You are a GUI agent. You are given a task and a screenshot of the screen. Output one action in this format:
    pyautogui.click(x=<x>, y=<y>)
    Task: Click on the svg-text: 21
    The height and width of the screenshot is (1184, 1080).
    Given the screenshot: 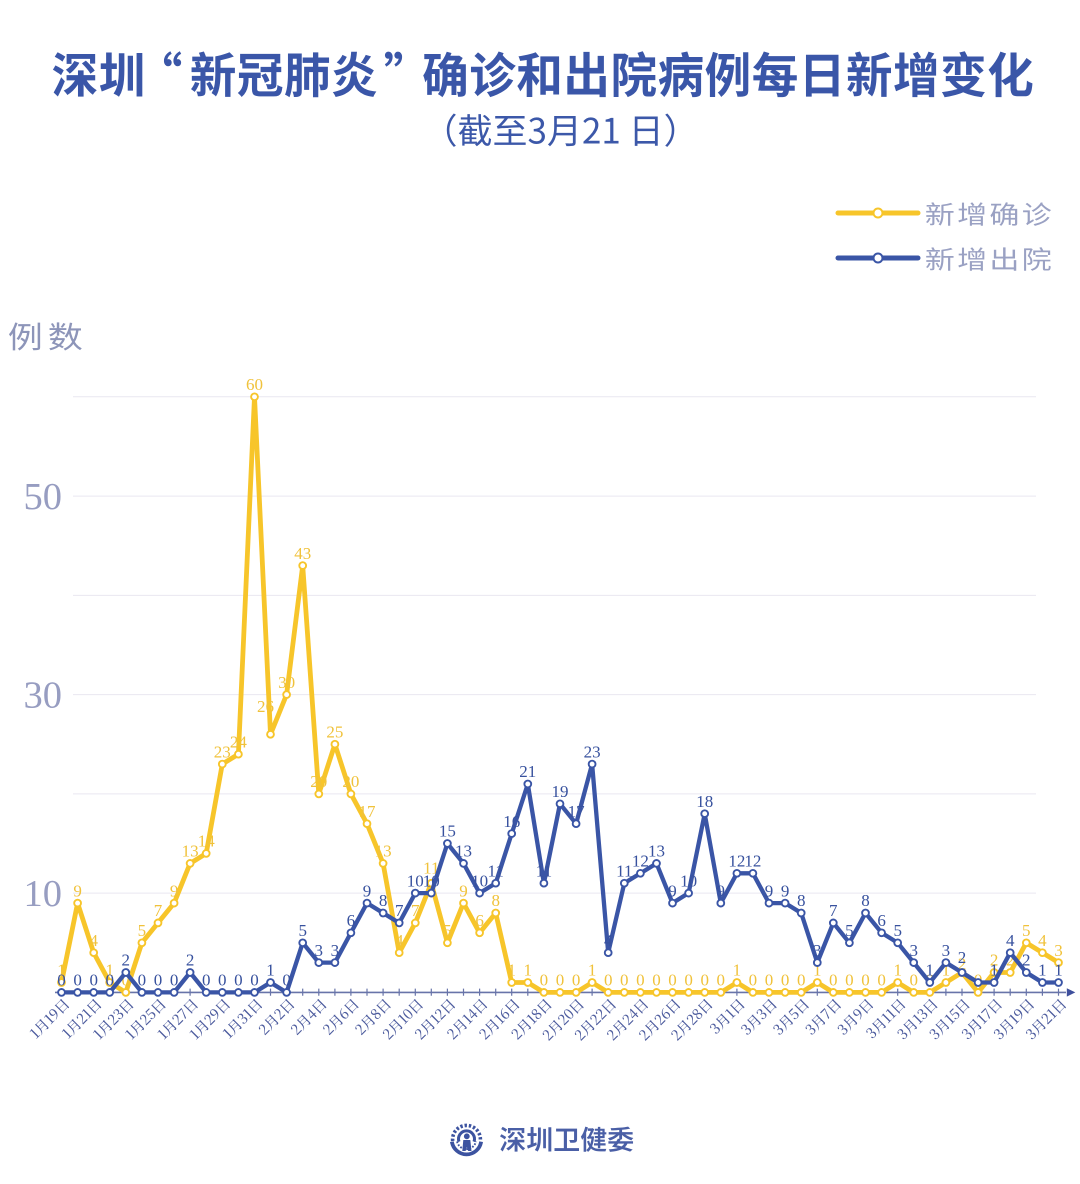 What is the action you would take?
    pyautogui.click(x=527, y=771)
    